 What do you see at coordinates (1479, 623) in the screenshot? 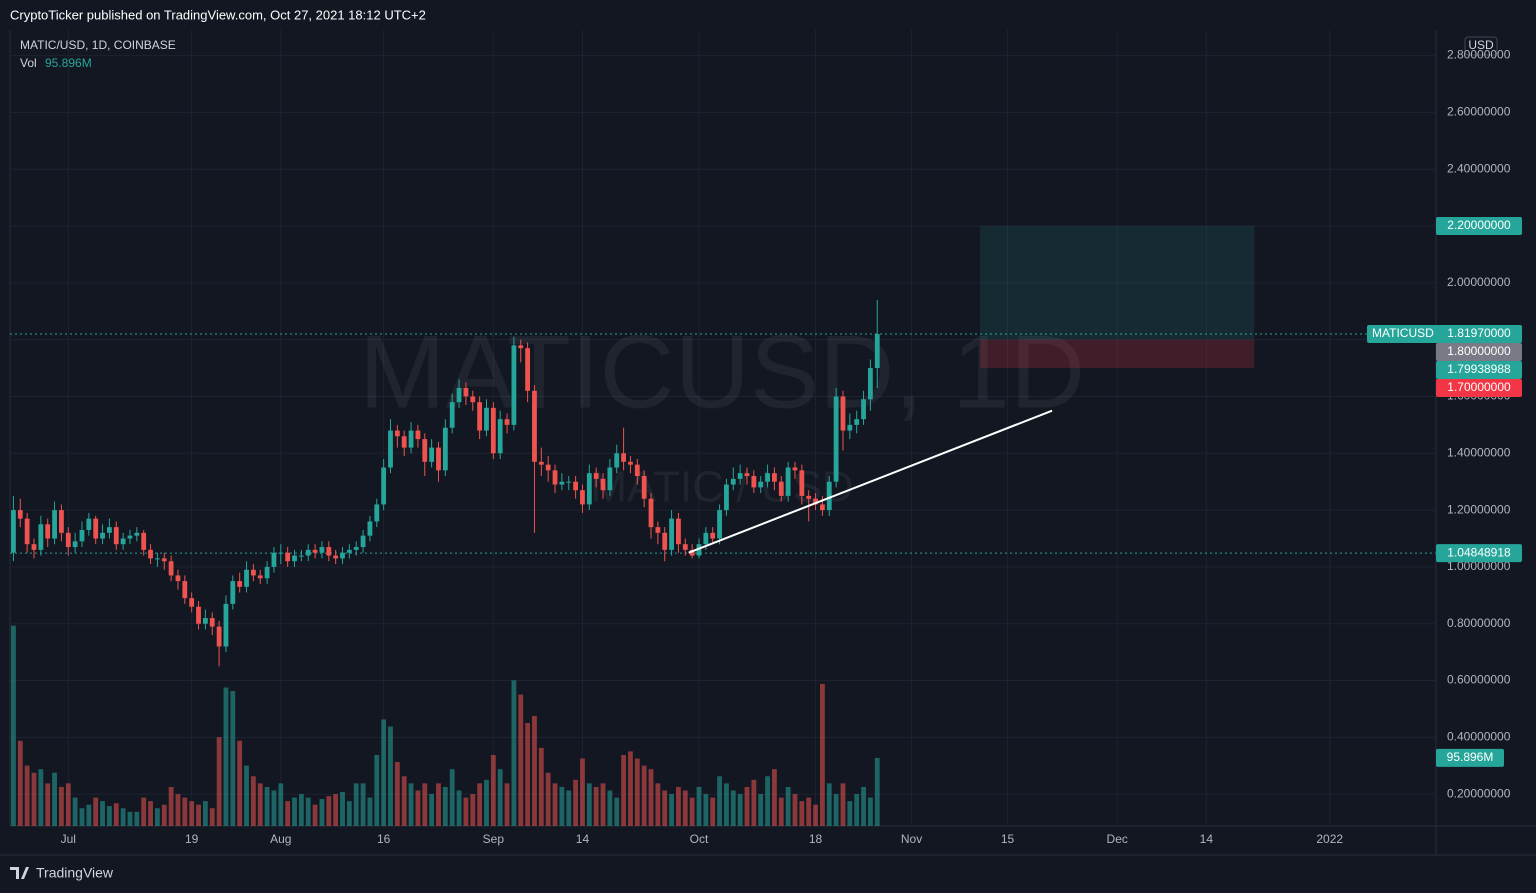
I see `y-tick-label: 0.80000000` at bounding box center [1479, 623].